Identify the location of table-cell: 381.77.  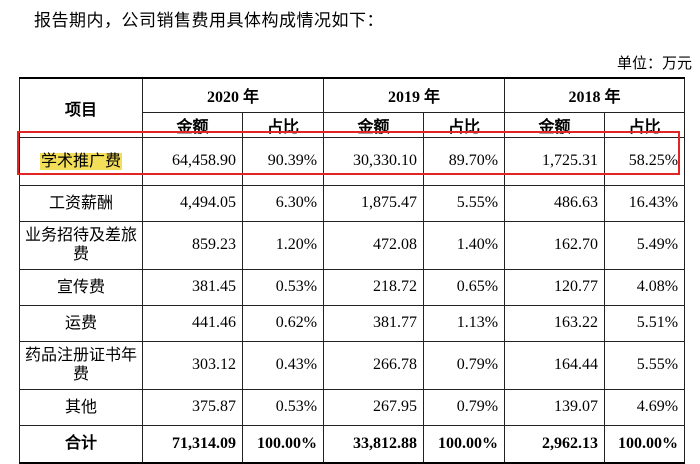
(374, 323).